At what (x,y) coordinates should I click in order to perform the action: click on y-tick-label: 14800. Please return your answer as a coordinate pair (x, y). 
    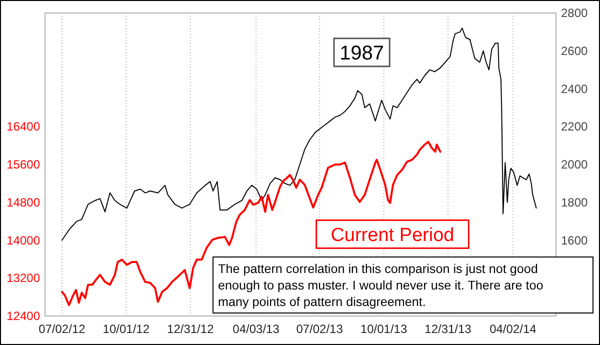
    Looking at the image, I should click on (23, 202).